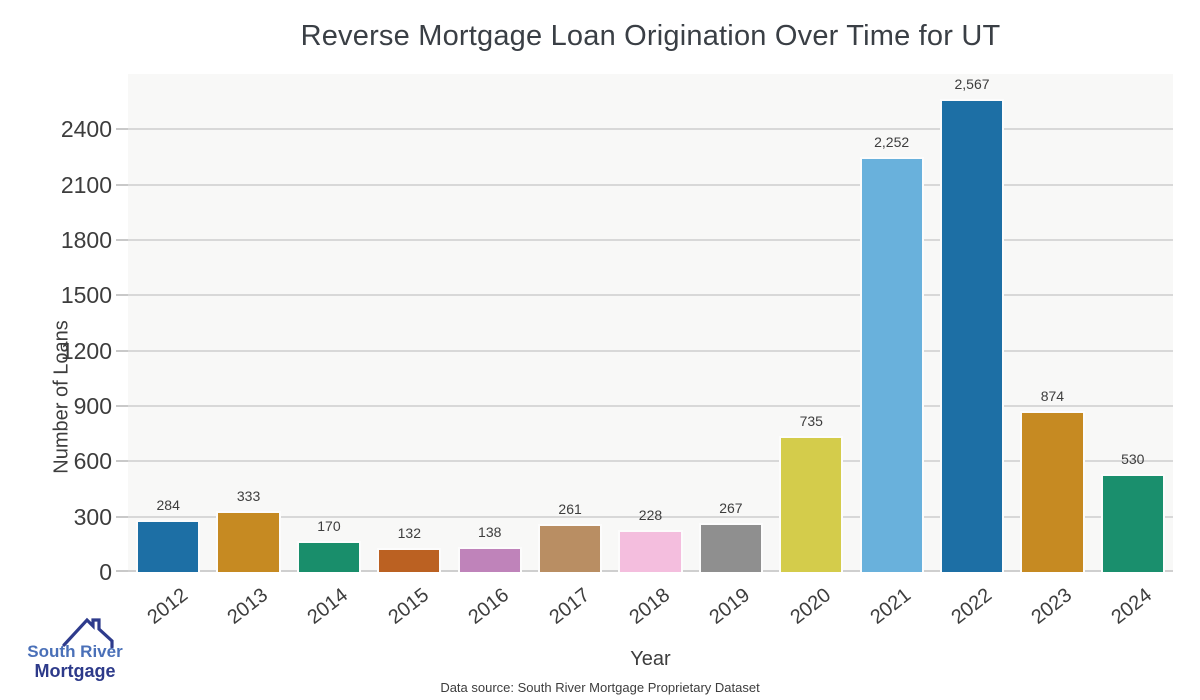  Describe the element at coordinates (88, 632) in the screenshot. I see `house-roof-icon` at that location.